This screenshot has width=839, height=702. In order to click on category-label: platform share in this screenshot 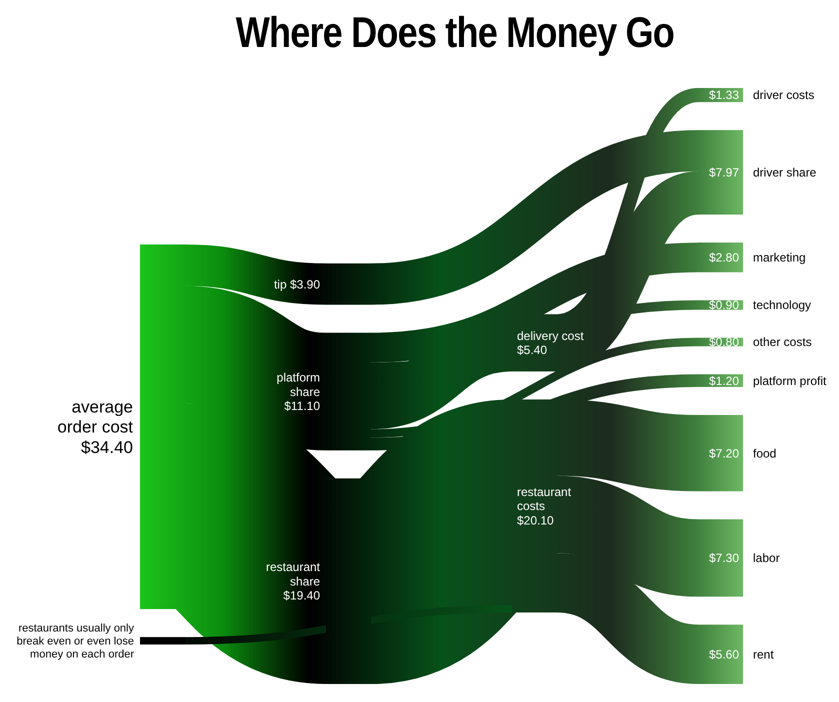, I will do `click(298, 384)`.